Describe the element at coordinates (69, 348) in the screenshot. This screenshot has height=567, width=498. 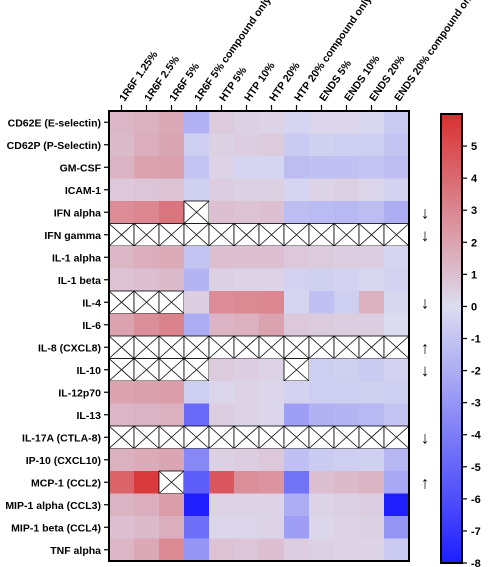
I see `row-label-il-8-cxcl8: IL-8 (CXCL8)` at that location.